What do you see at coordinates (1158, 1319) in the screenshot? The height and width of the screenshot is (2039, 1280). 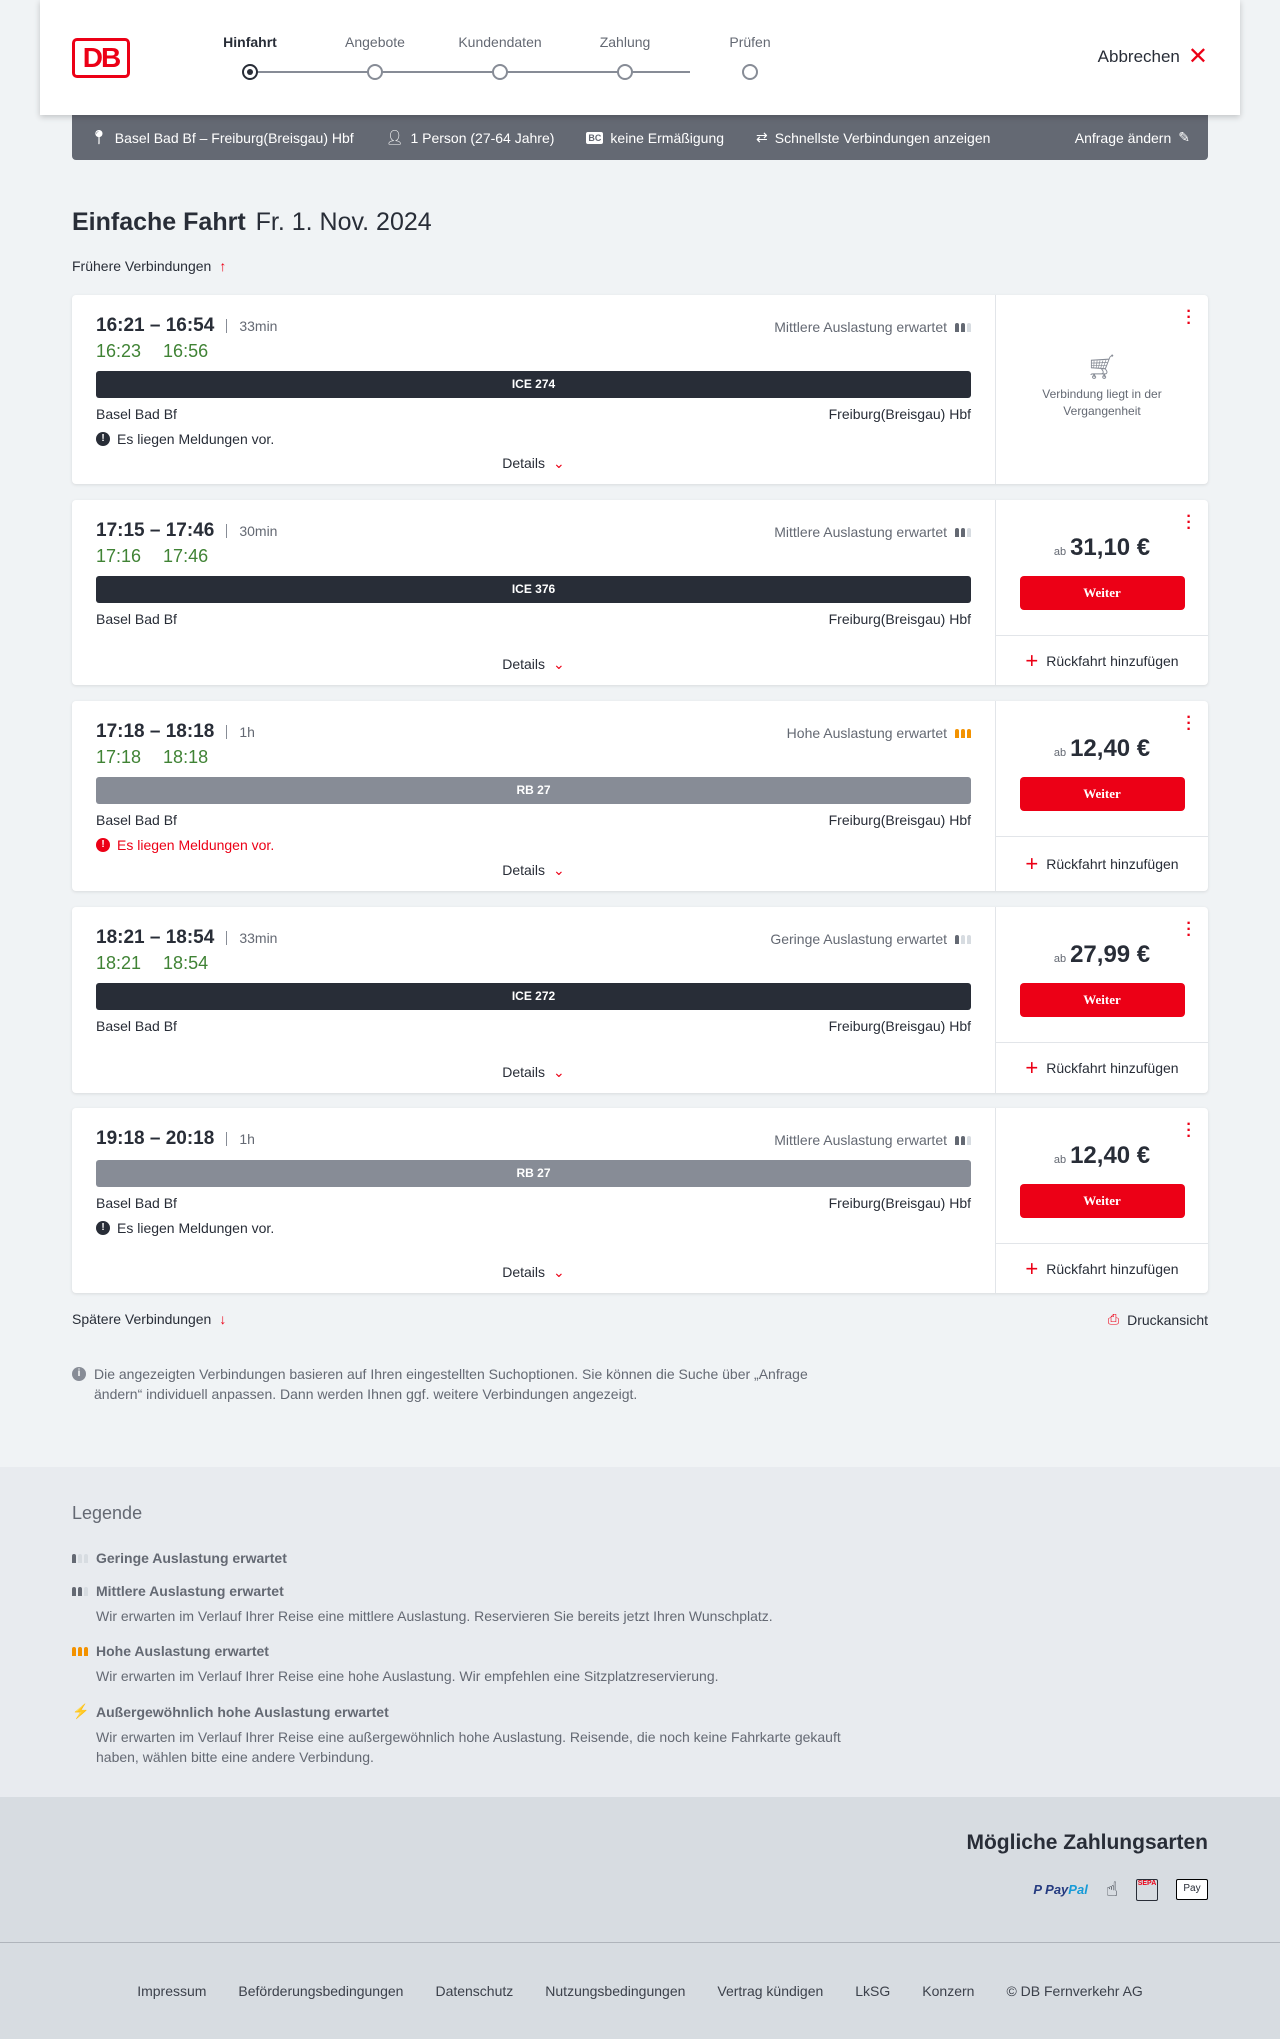 I see `print-view-link: ⎙ Druckansicht` at bounding box center [1158, 1319].